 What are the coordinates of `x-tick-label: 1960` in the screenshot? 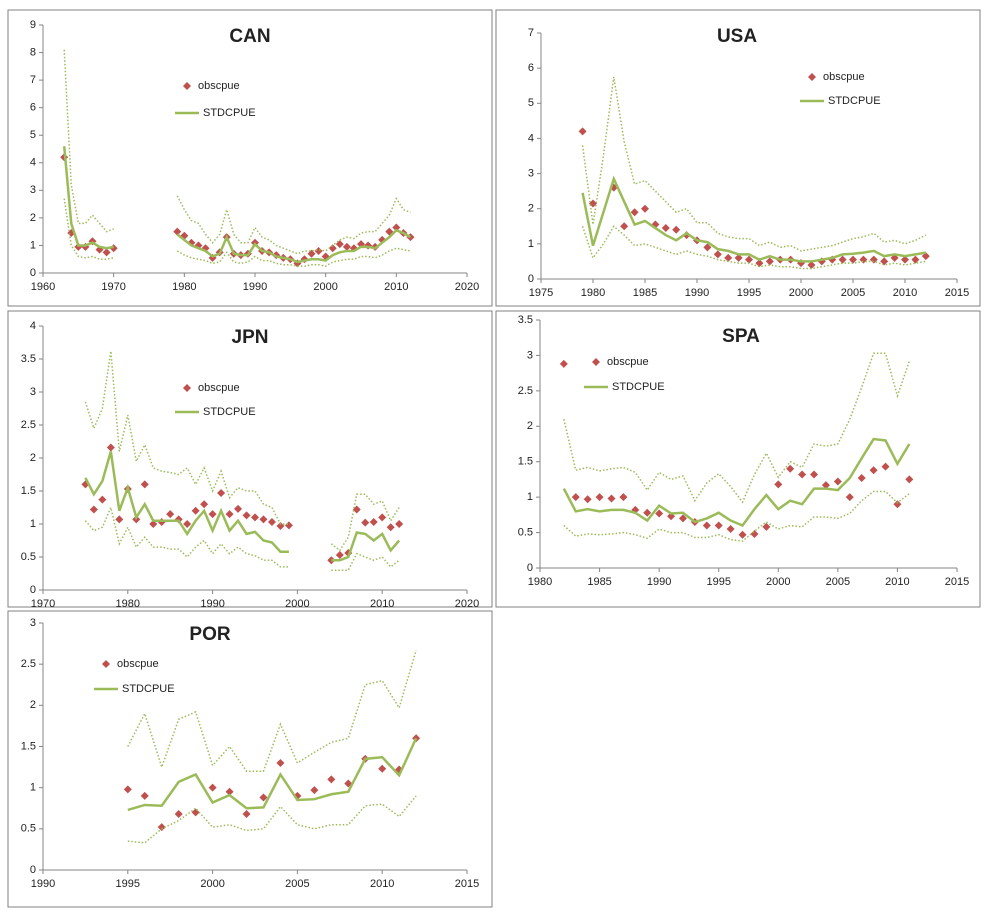 It's located at (43, 287).